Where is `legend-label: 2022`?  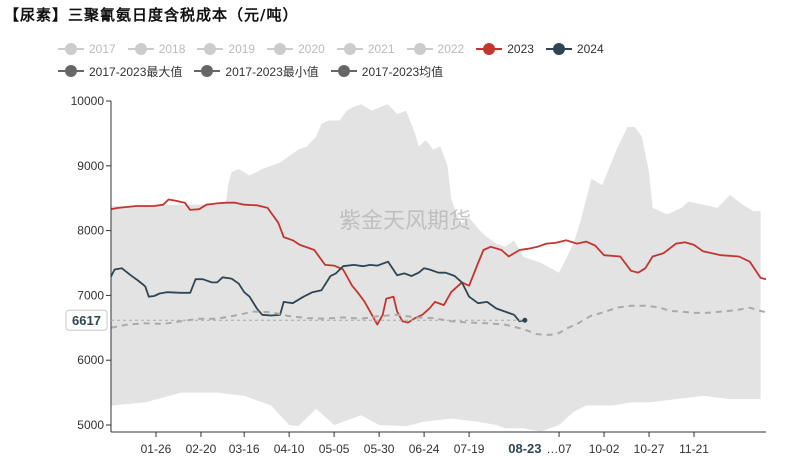
legend-label: 2022 is located at coordinates (451, 49).